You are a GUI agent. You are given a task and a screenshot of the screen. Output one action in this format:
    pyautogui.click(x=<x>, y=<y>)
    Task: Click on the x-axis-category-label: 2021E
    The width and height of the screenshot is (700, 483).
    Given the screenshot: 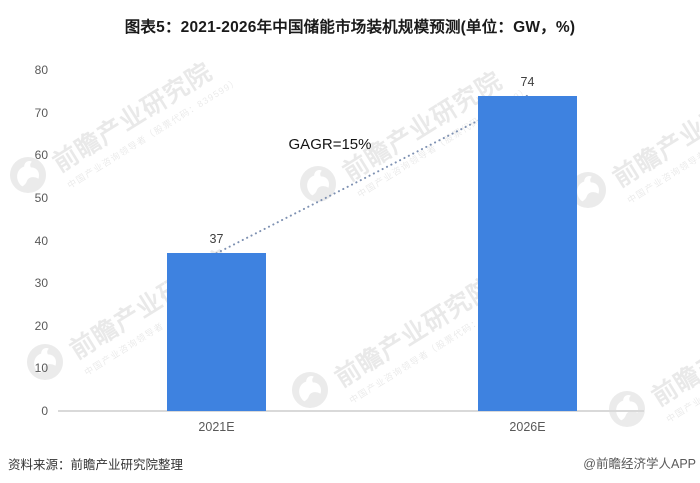 What is the action you would take?
    pyautogui.click(x=216, y=427)
    